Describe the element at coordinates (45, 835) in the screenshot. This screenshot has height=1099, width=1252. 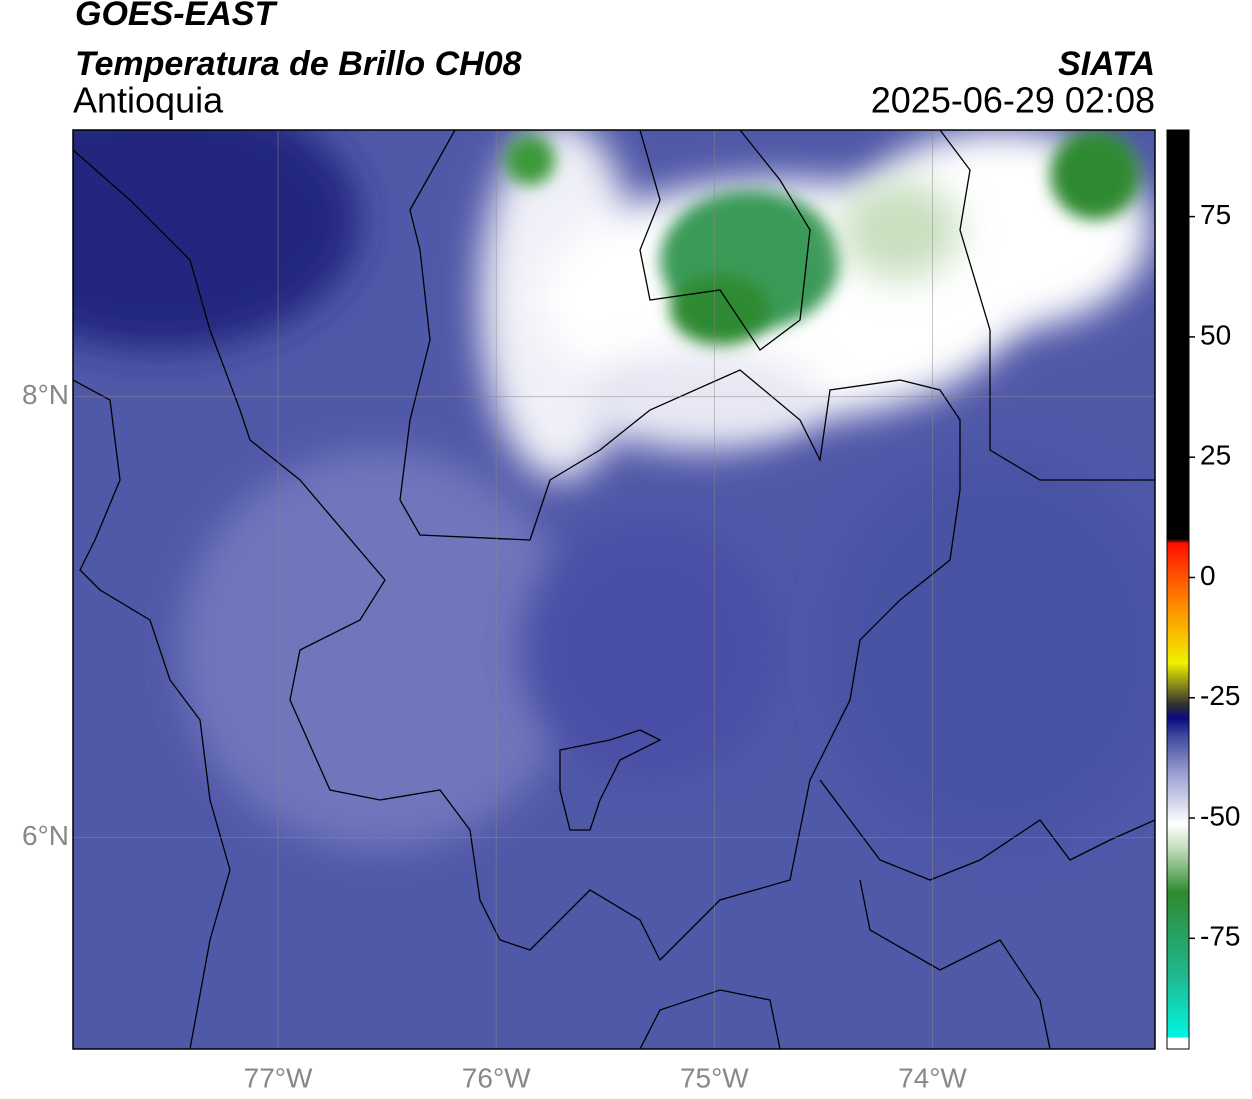
I see `lat-tick-label: 6°N` at that location.